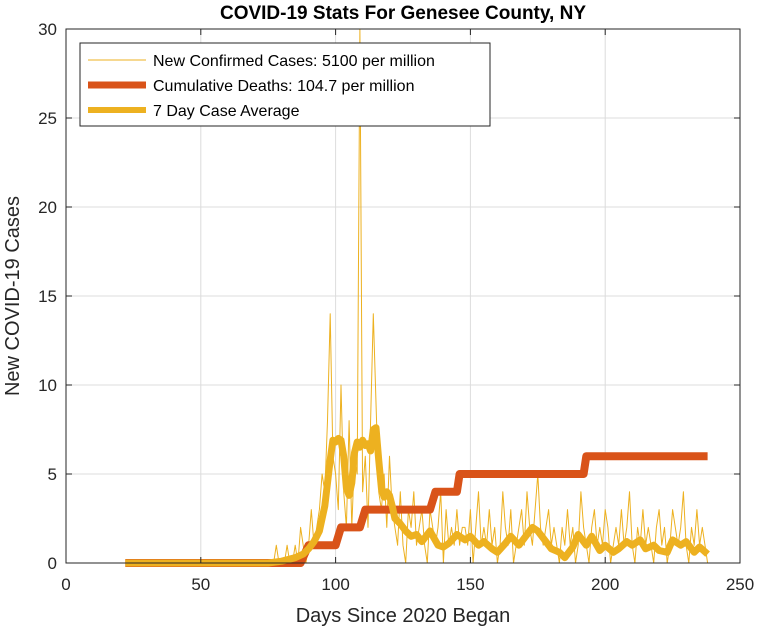 This screenshot has width=761, height=630. Describe the element at coordinates (226, 111) in the screenshot. I see `legend-label-average: 7 Day Case Average` at that location.